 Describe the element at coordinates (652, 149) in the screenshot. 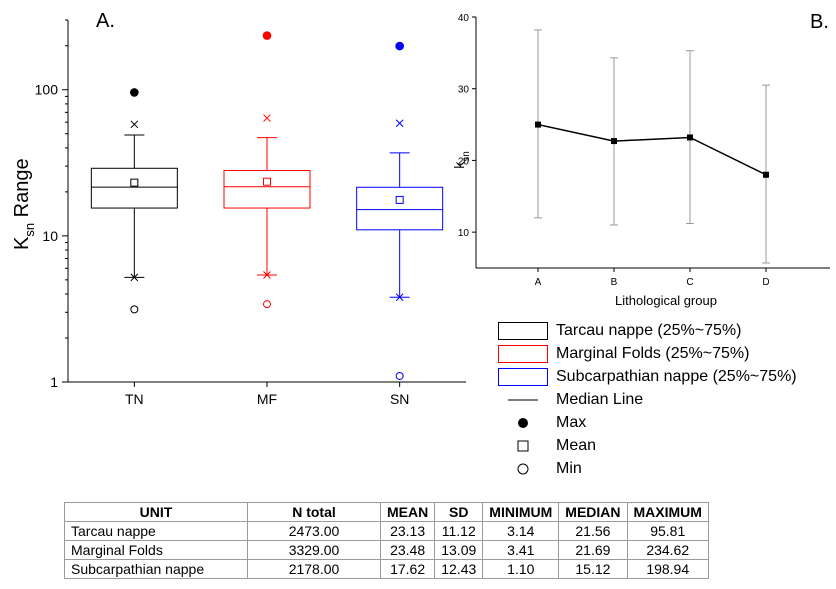

I see `series-line` at that location.